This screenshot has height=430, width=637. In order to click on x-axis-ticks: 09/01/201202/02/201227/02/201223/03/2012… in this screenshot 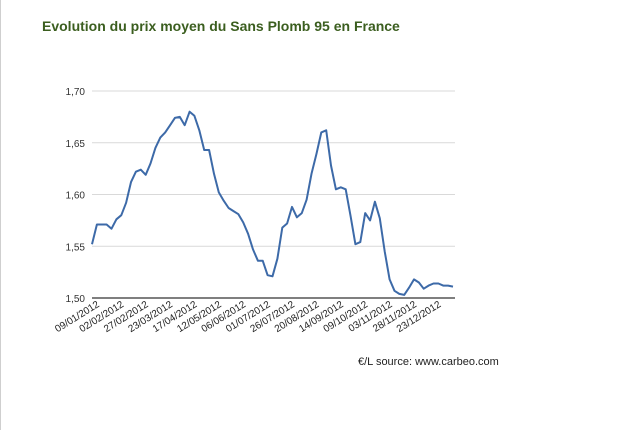, I will do `click(248, 317)`.